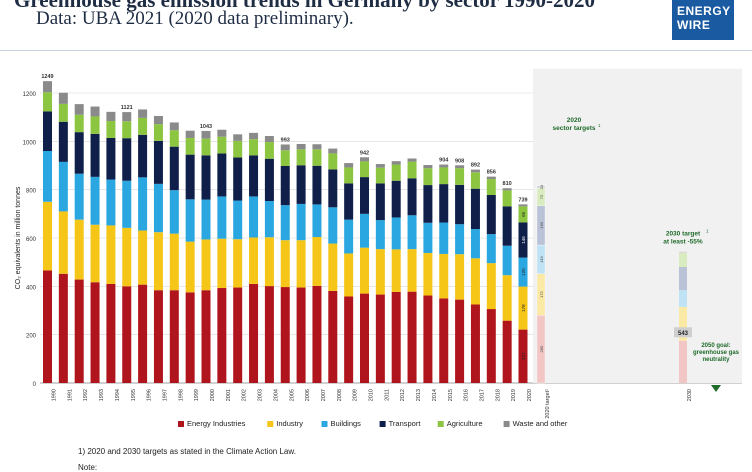 This screenshot has width=752, height=472. Describe the element at coordinates (47, 236) in the screenshot. I see `bar-industry-1990` at that location.